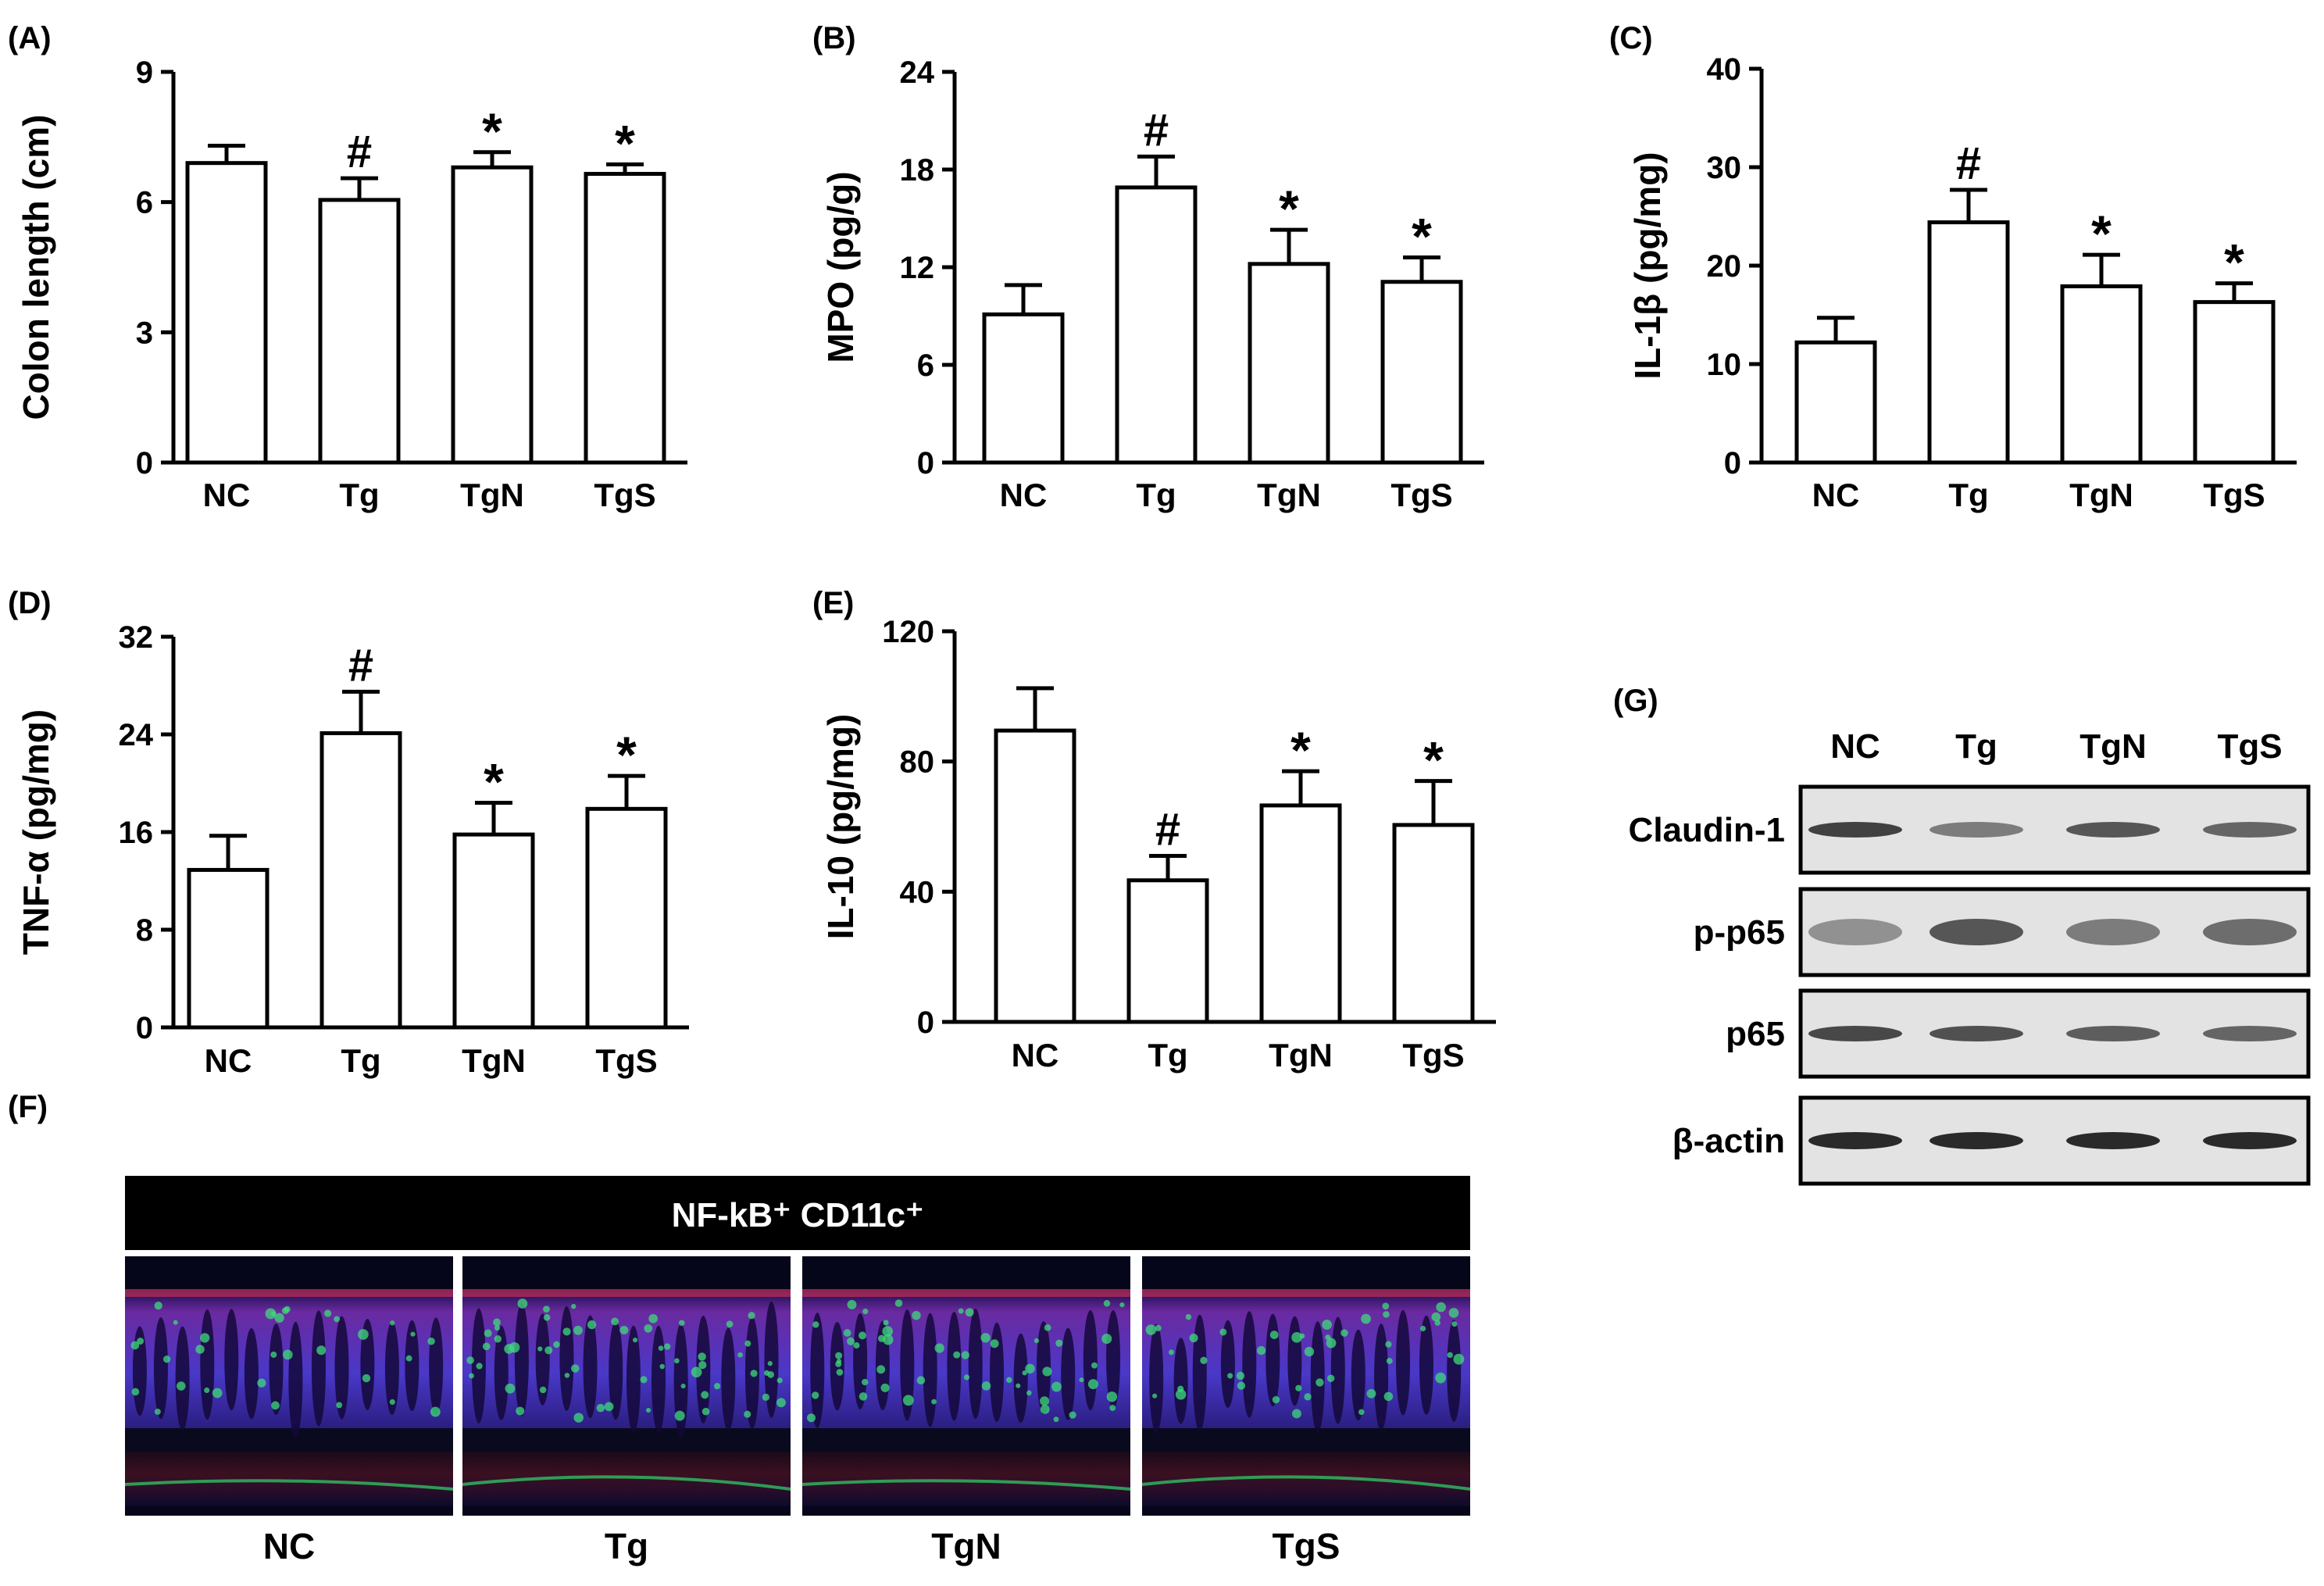 The width and height of the screenshot is (2324, 1586). Describe the element at coordinates (798, 1215) in the screenshot. I see `if-header-label: NF-kB⁺ CD11c⁺` at that location.